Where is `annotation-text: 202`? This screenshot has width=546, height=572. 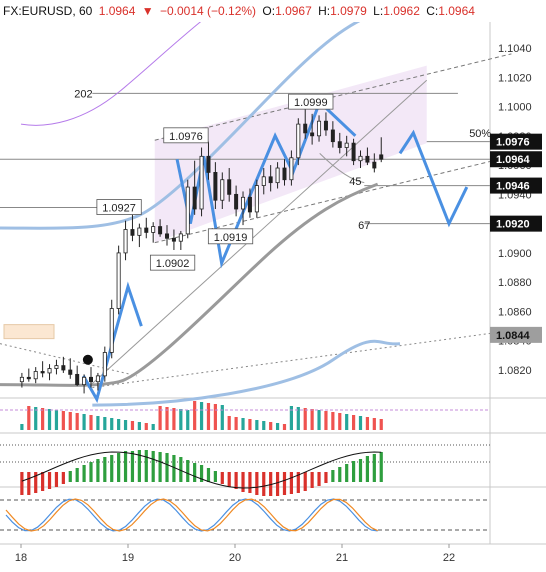
annotation-text: 202 is located at coordinates (83, 94).